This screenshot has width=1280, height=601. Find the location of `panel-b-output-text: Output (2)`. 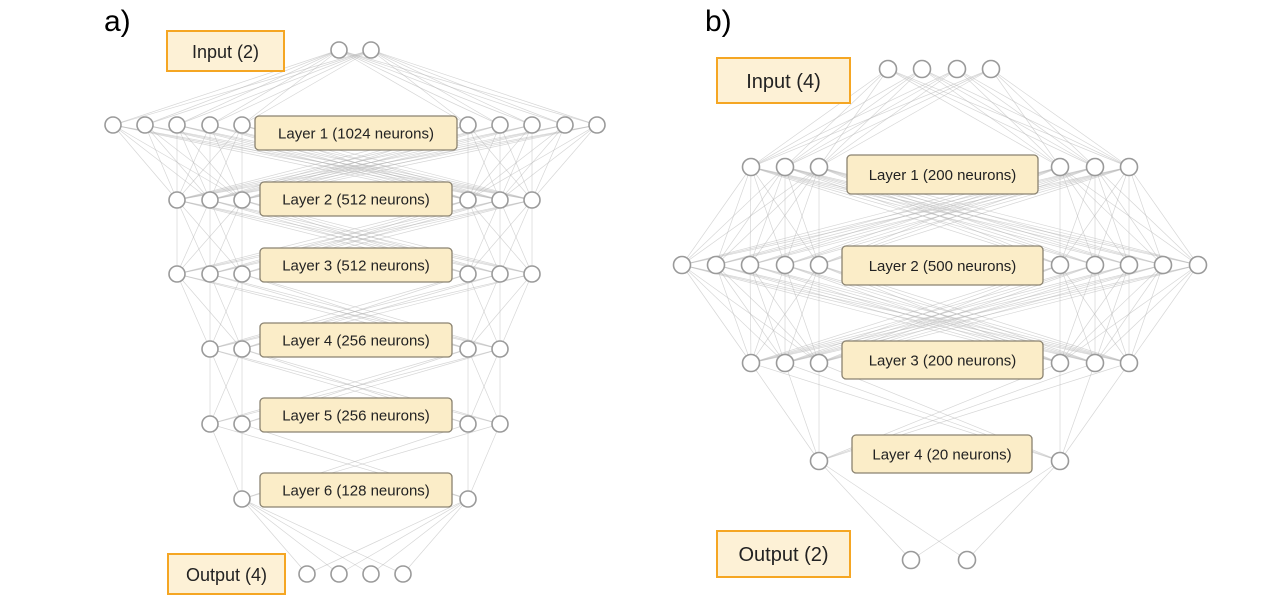

panel-b-output-text: Output (2) is located at coordinates (783, 555).